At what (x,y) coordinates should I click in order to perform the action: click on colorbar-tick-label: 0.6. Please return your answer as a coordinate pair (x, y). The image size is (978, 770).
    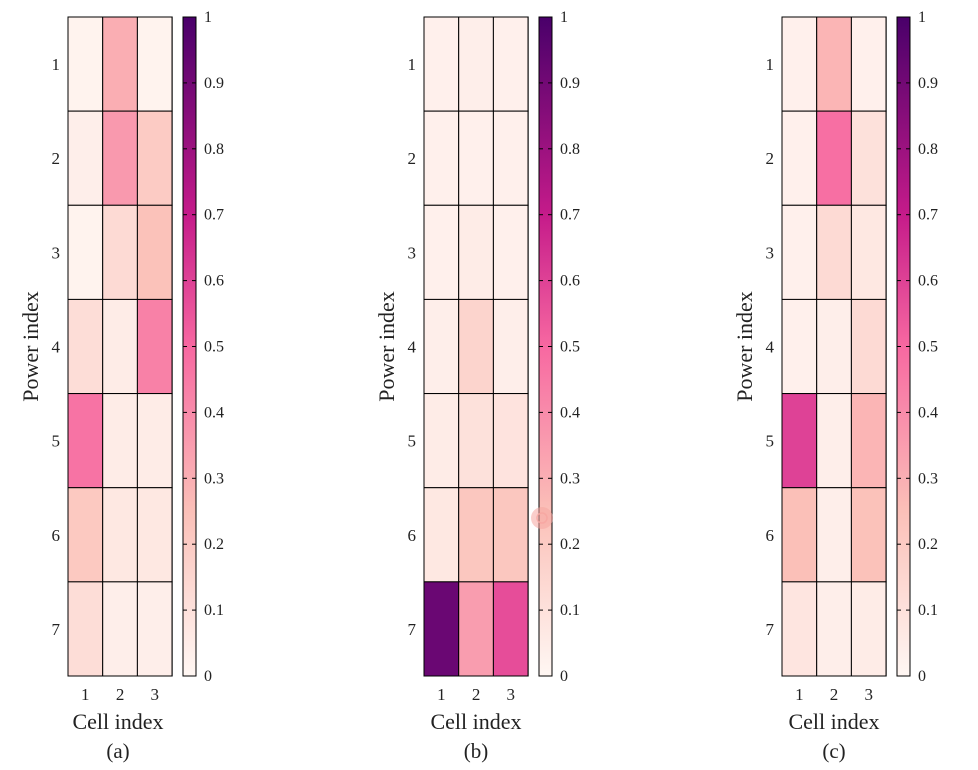
    Looking at the image, I should click on (570, 281).